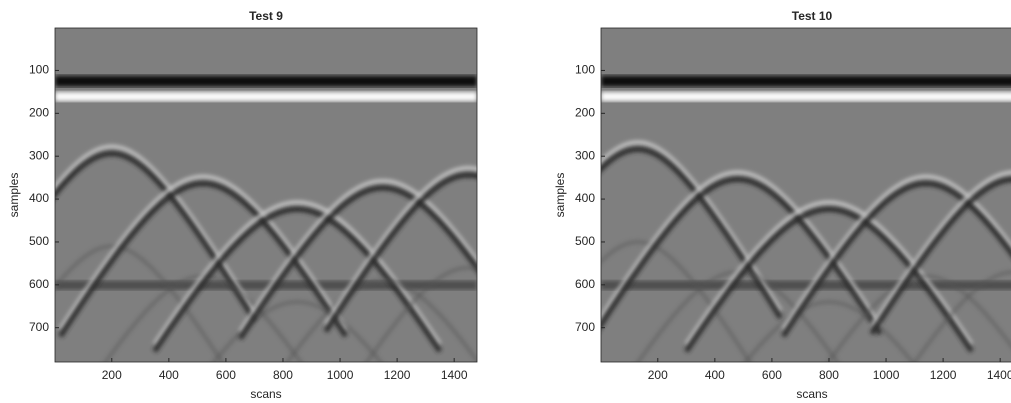 This screenshot has width=1011, height=403. What do you see at coordinates (266, 16) in the screenshot?
I see `chart-title: Test 9` at bounding box center [266, 16].